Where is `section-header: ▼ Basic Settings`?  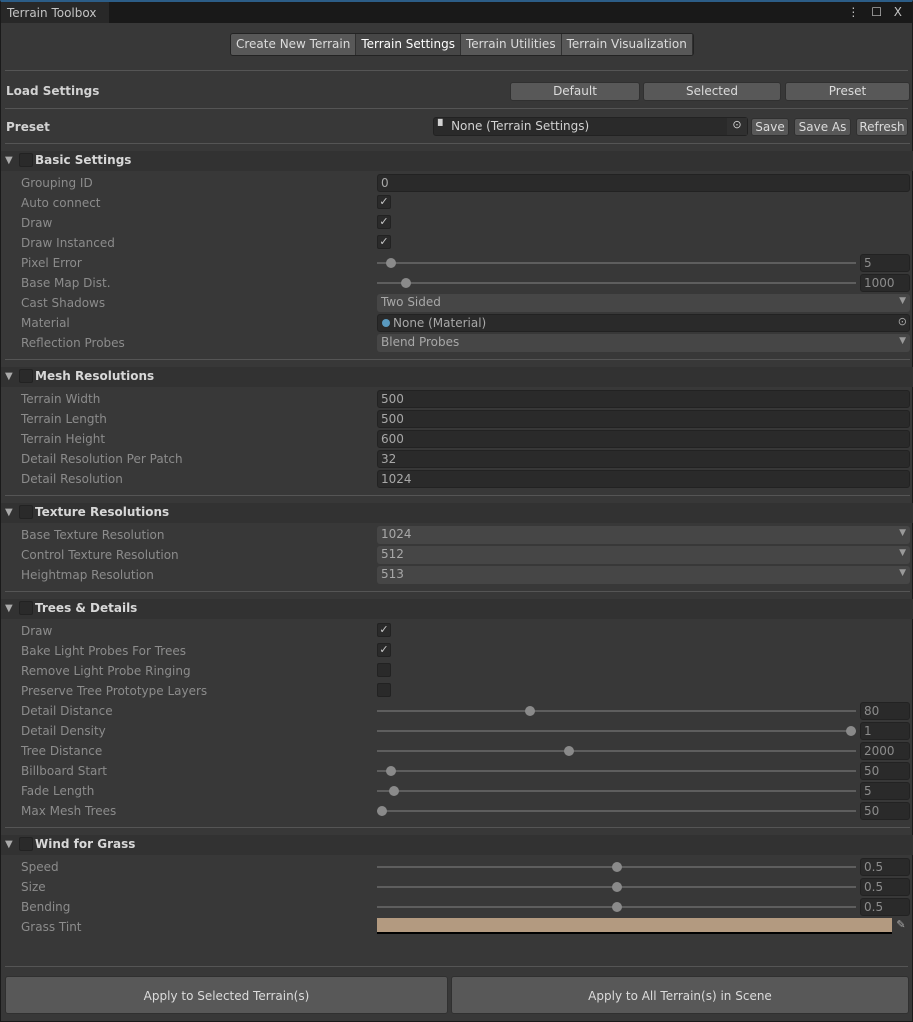
section-header: ▼ Basic Settings is located at coordinates (457, 161).